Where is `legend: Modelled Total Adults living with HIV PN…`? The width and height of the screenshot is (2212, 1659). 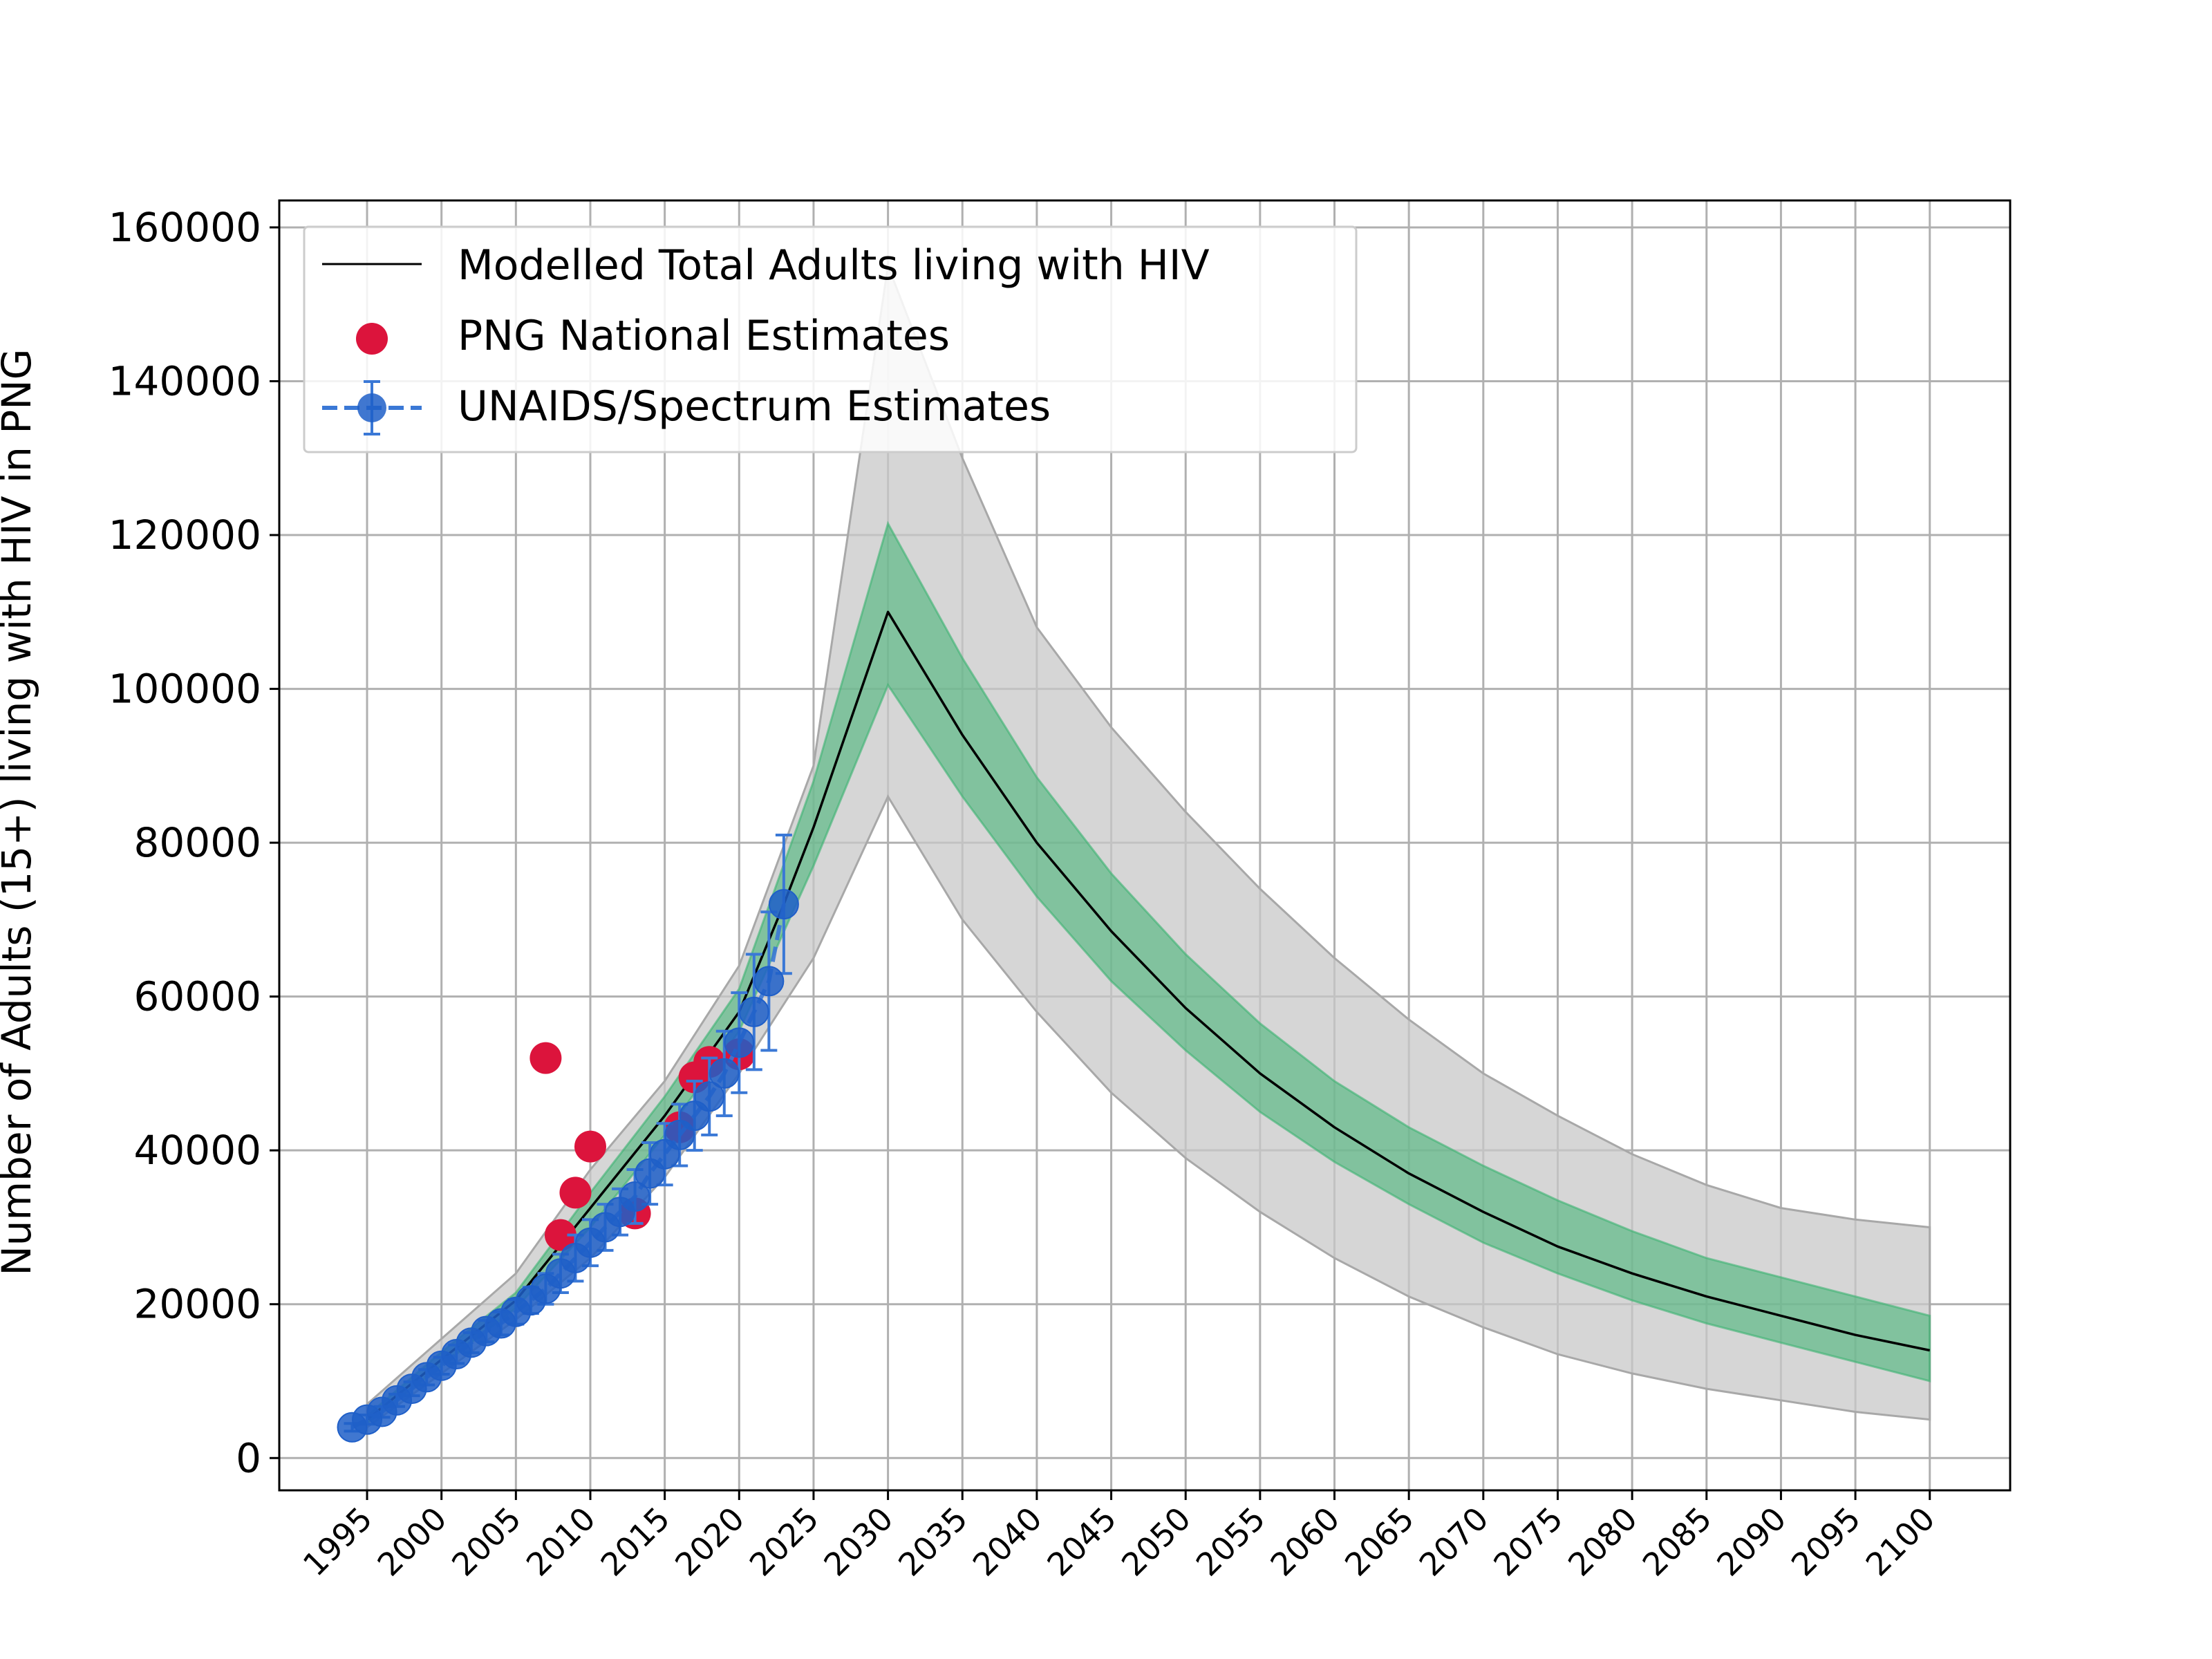
legend: Modelled Total Adults living with HIV PN… is located at coordinates (831, 339).